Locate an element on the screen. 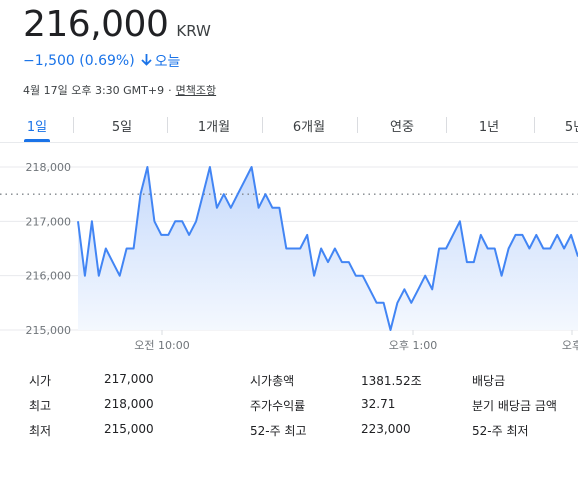 The height and width of the screenshot is (488, 578). y-tick-label: 216,000 is located at coordinates (49, 276).